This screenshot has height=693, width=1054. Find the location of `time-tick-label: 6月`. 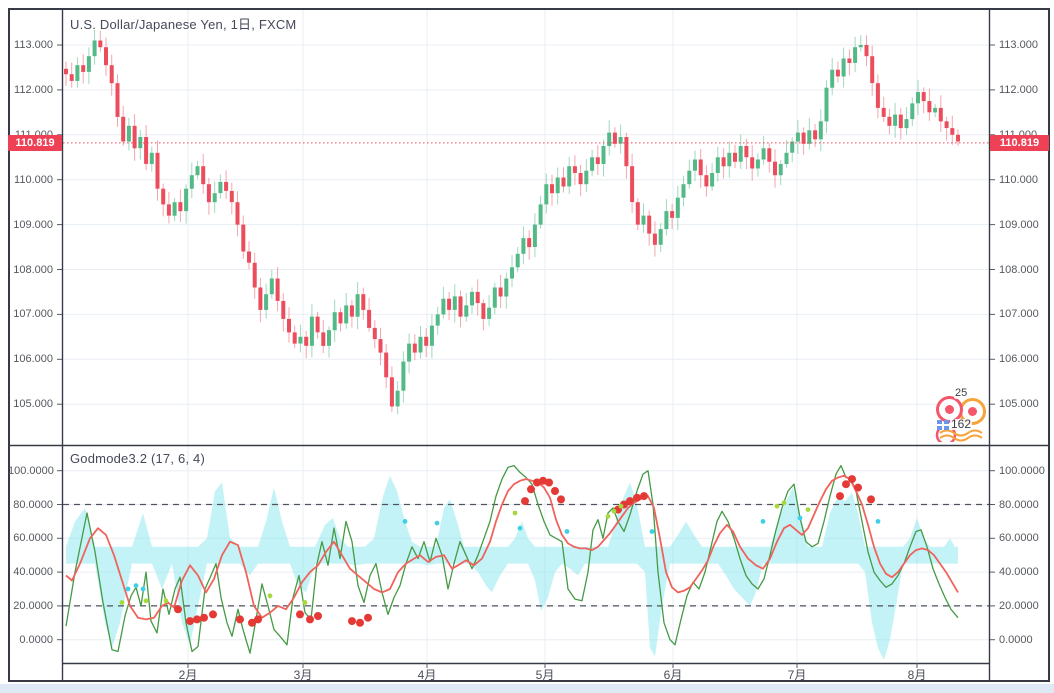

time-tick-label: 6月 is located at coordinates (673, 675).